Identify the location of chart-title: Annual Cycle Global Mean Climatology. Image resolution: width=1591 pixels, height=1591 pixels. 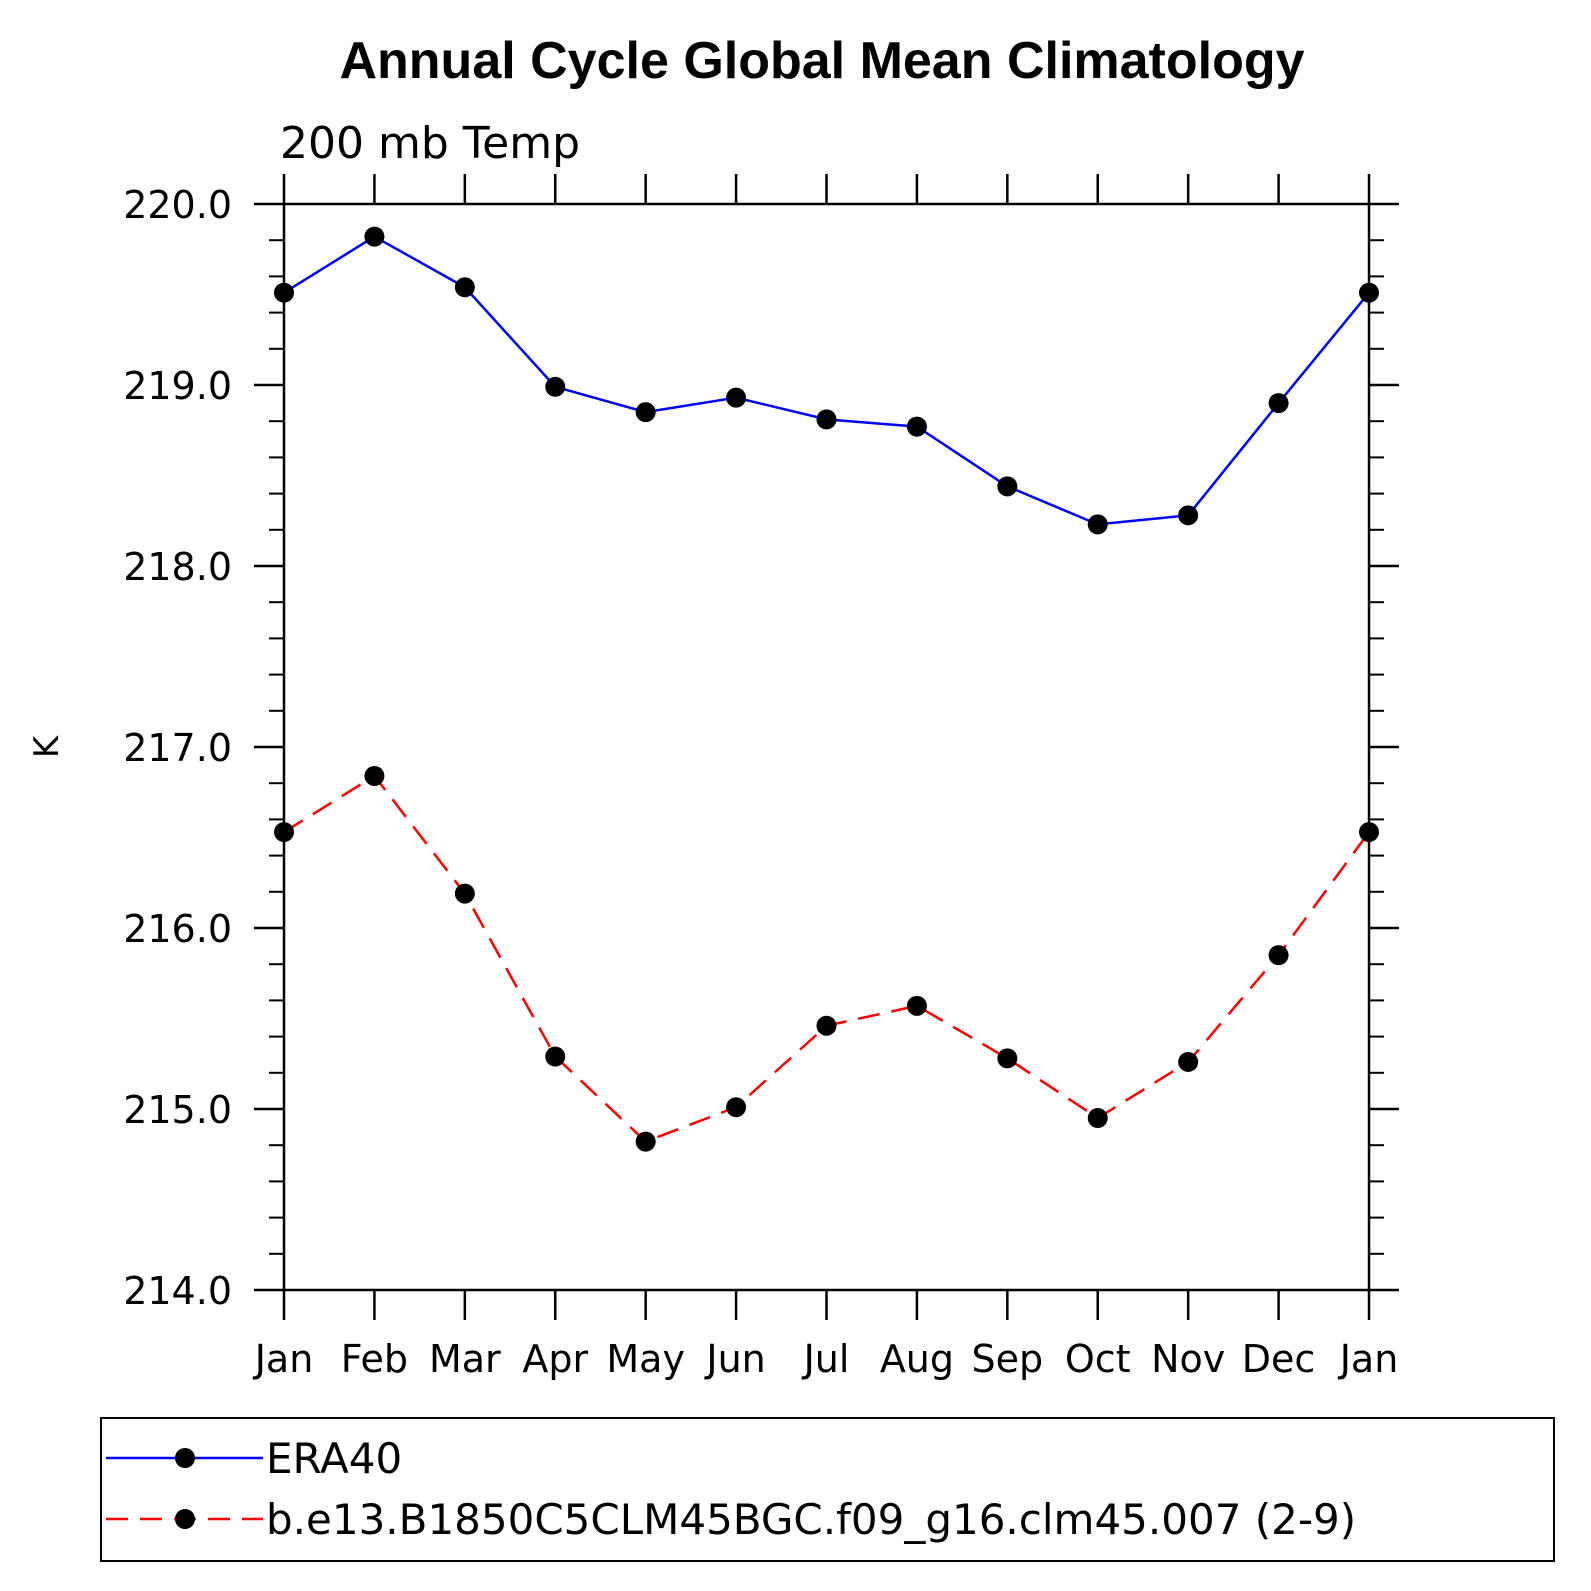
(821, 61).